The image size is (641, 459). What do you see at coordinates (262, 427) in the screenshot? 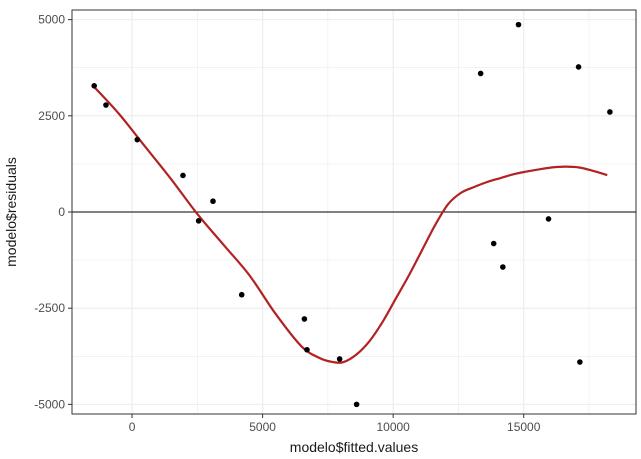
I see `x-tick-label: 5000` at bounding box center [262, 427].